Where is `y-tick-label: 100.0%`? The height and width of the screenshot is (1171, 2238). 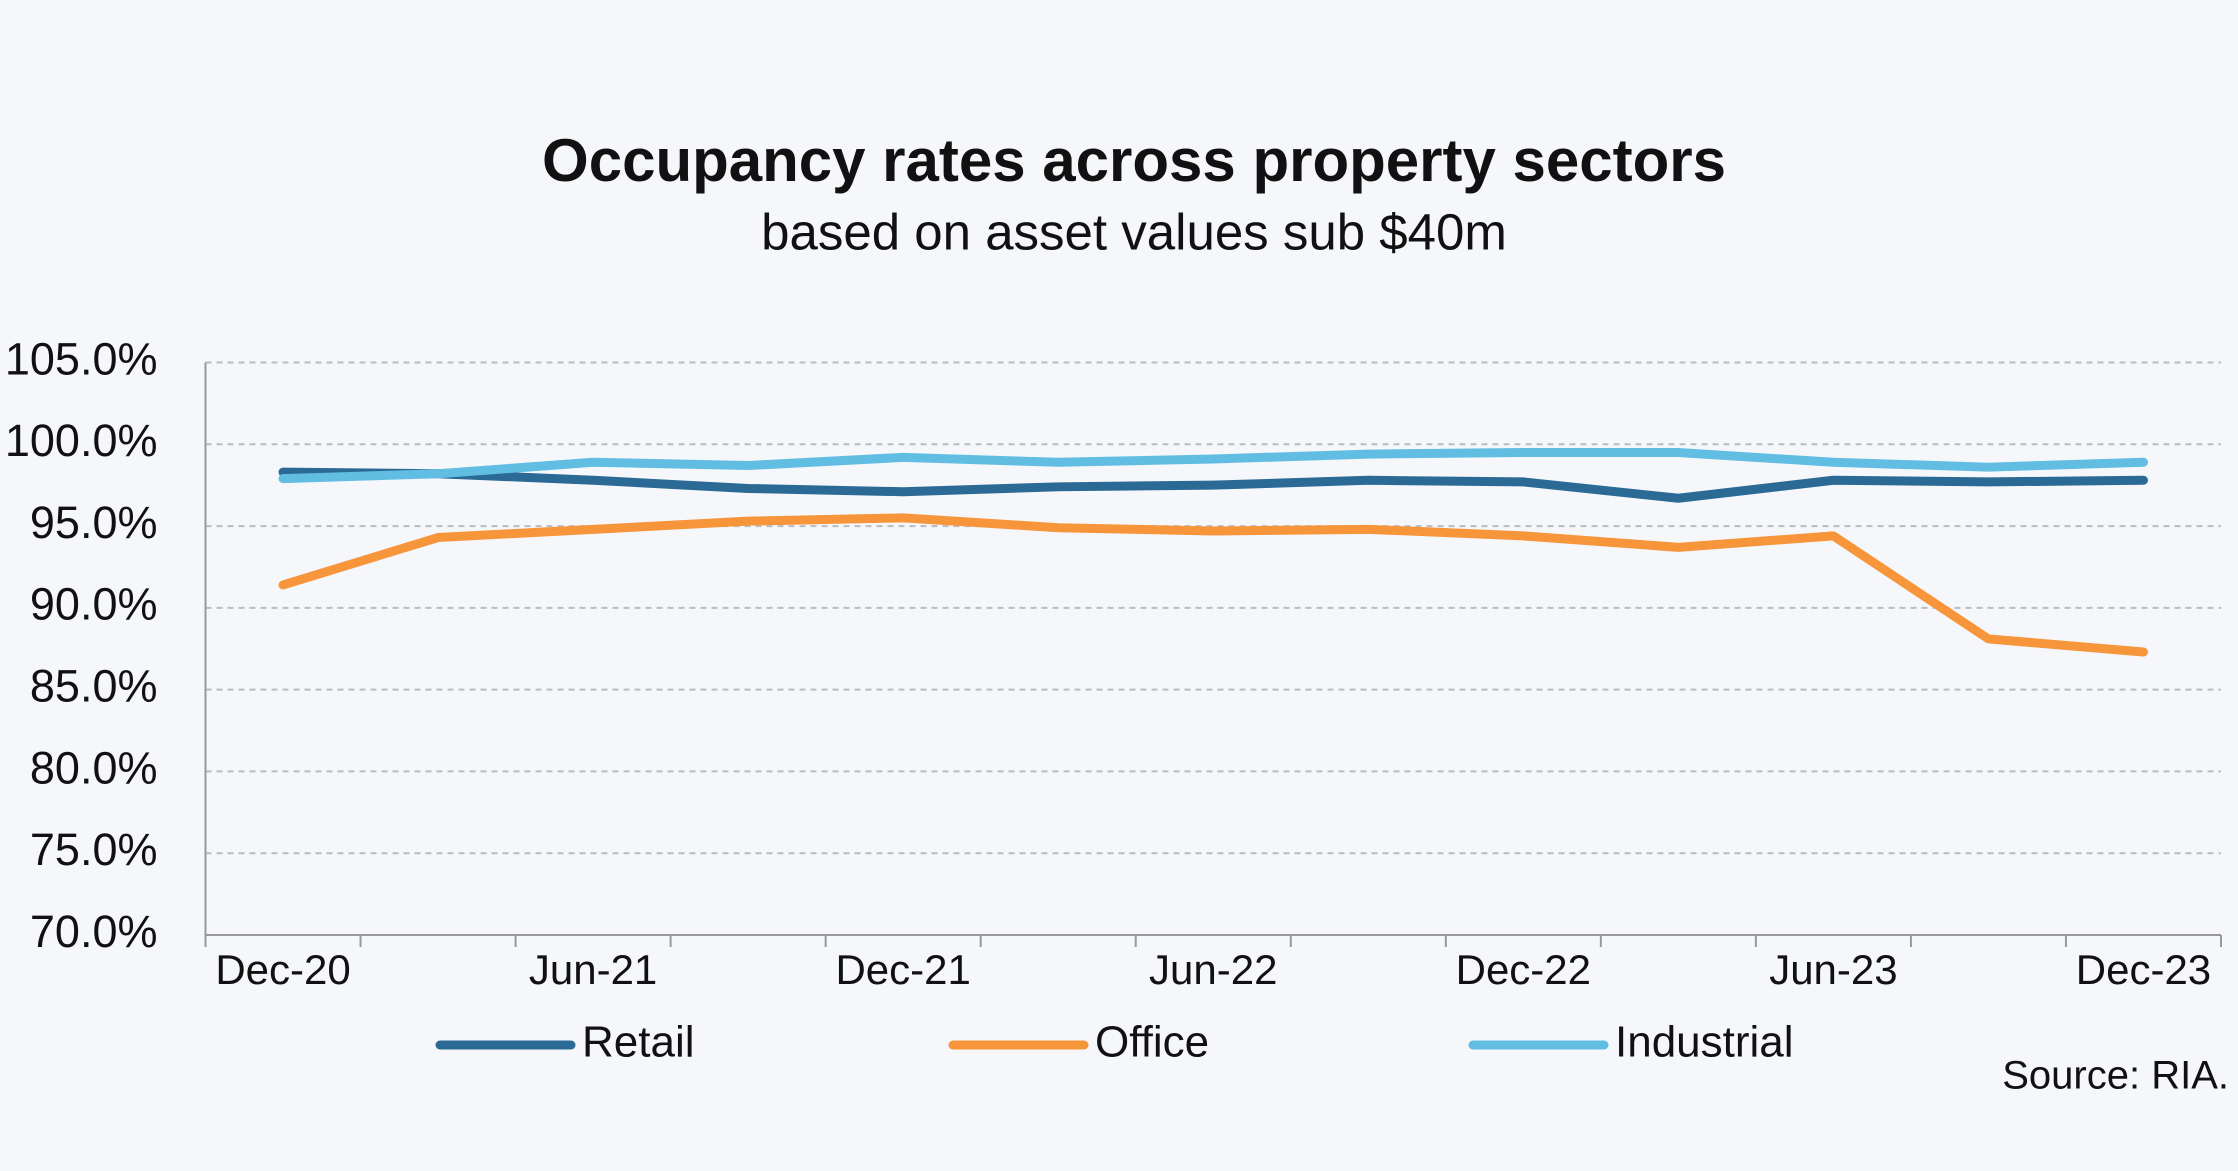 y-tick-label: 100.0% is located at coordinates (81, 440).